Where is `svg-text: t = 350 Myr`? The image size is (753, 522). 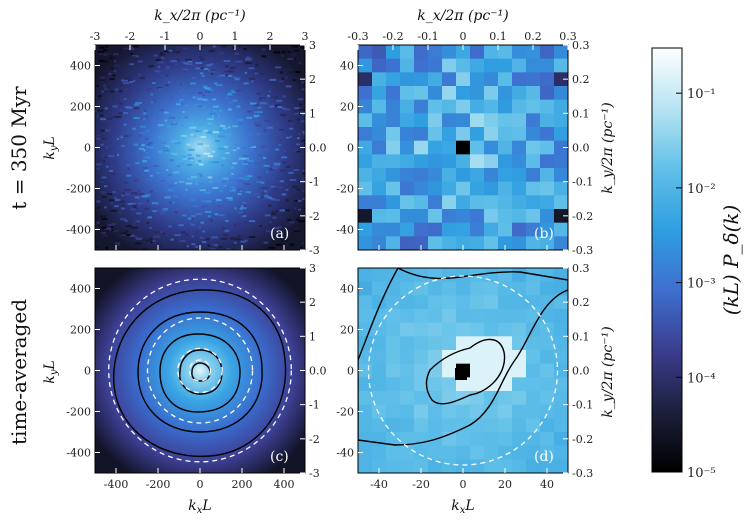 svg-text: t = 350 Myr is located at coordinates (19, 148).